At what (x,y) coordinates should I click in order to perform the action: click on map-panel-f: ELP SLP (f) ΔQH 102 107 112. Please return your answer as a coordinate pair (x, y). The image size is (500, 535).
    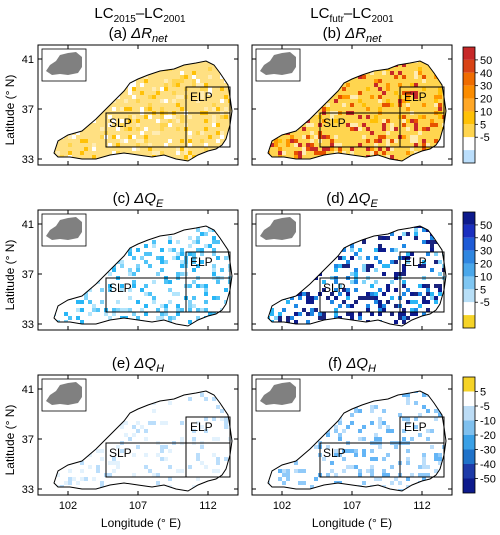
    Looking at the image, I should click on (352, 433).